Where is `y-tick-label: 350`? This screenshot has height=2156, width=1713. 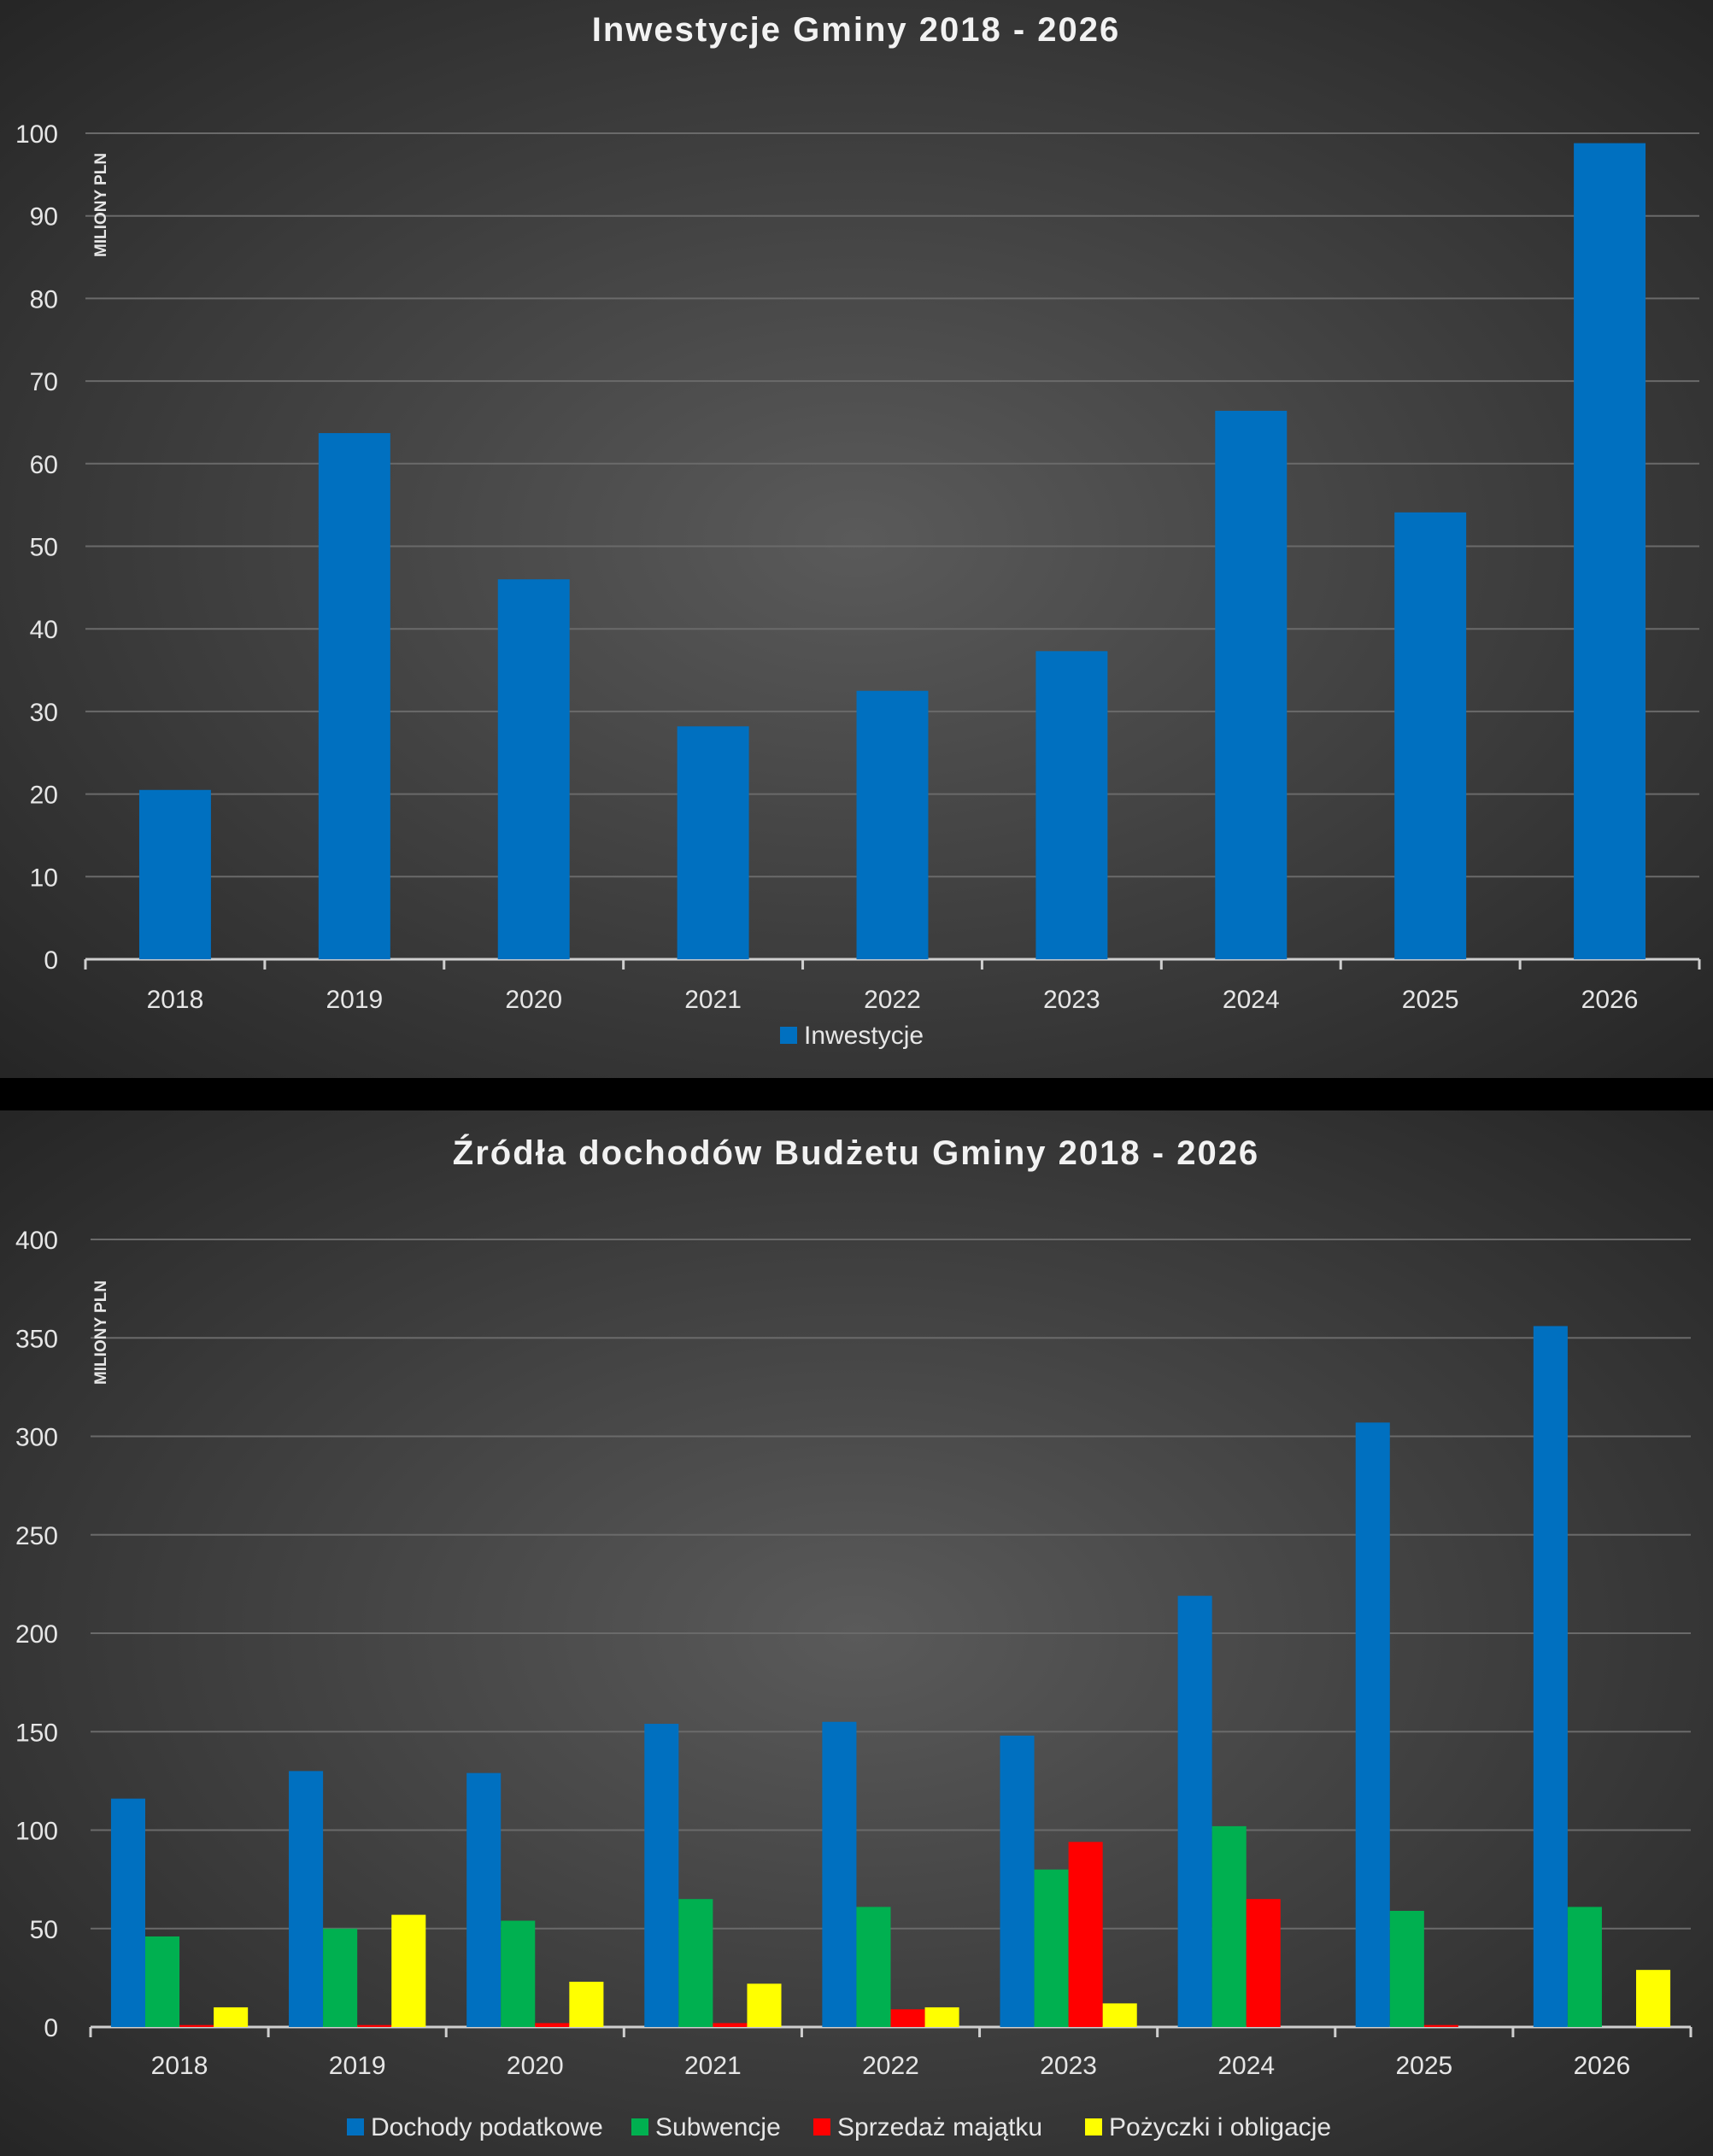
y-tick-label: 350 is located at coordinates (36, 1339).